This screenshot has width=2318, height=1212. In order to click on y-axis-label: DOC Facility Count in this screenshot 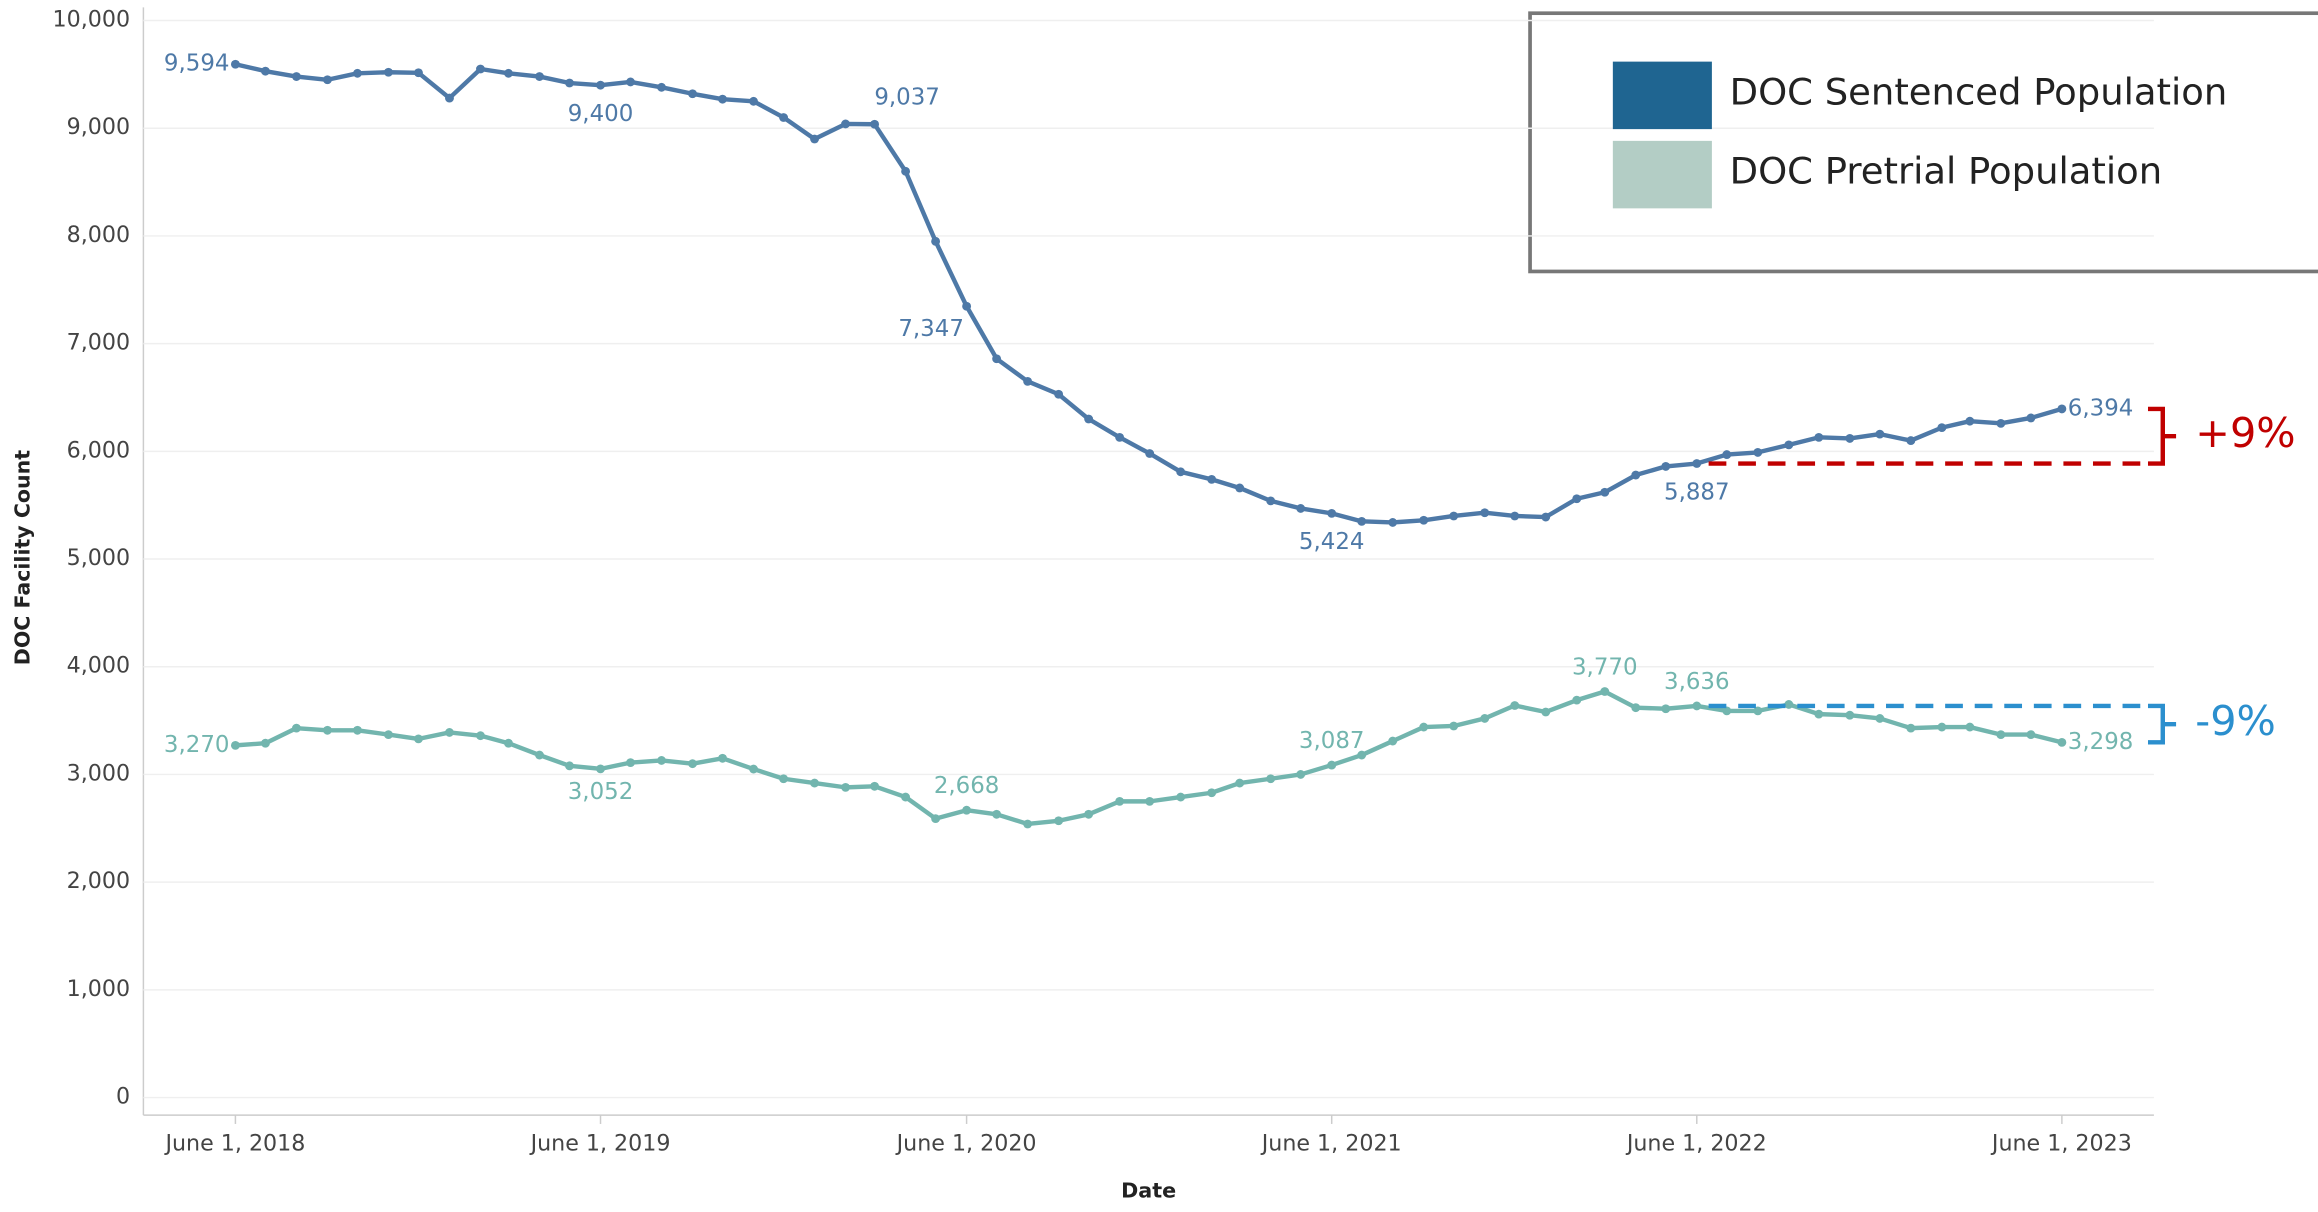, I will do `click(23, 557)`.